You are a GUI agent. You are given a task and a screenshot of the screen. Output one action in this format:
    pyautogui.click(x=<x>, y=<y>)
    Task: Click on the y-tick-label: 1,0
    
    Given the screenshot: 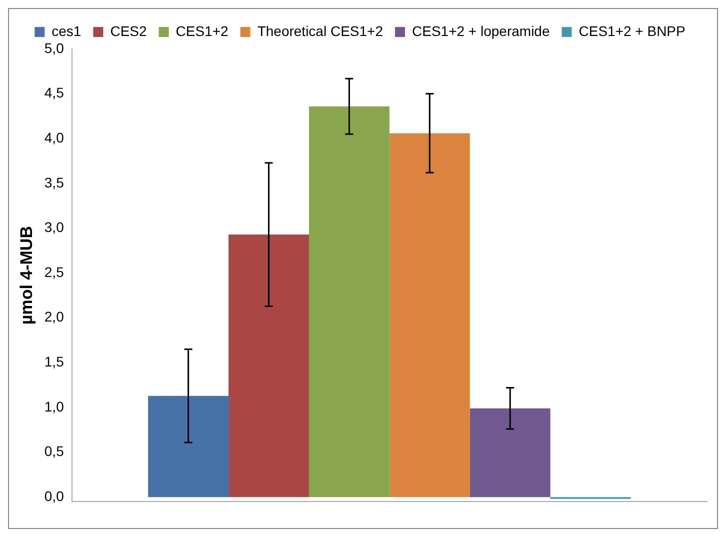 What is the action you would take?
    pyautogui.click(x=54, y=406)
    